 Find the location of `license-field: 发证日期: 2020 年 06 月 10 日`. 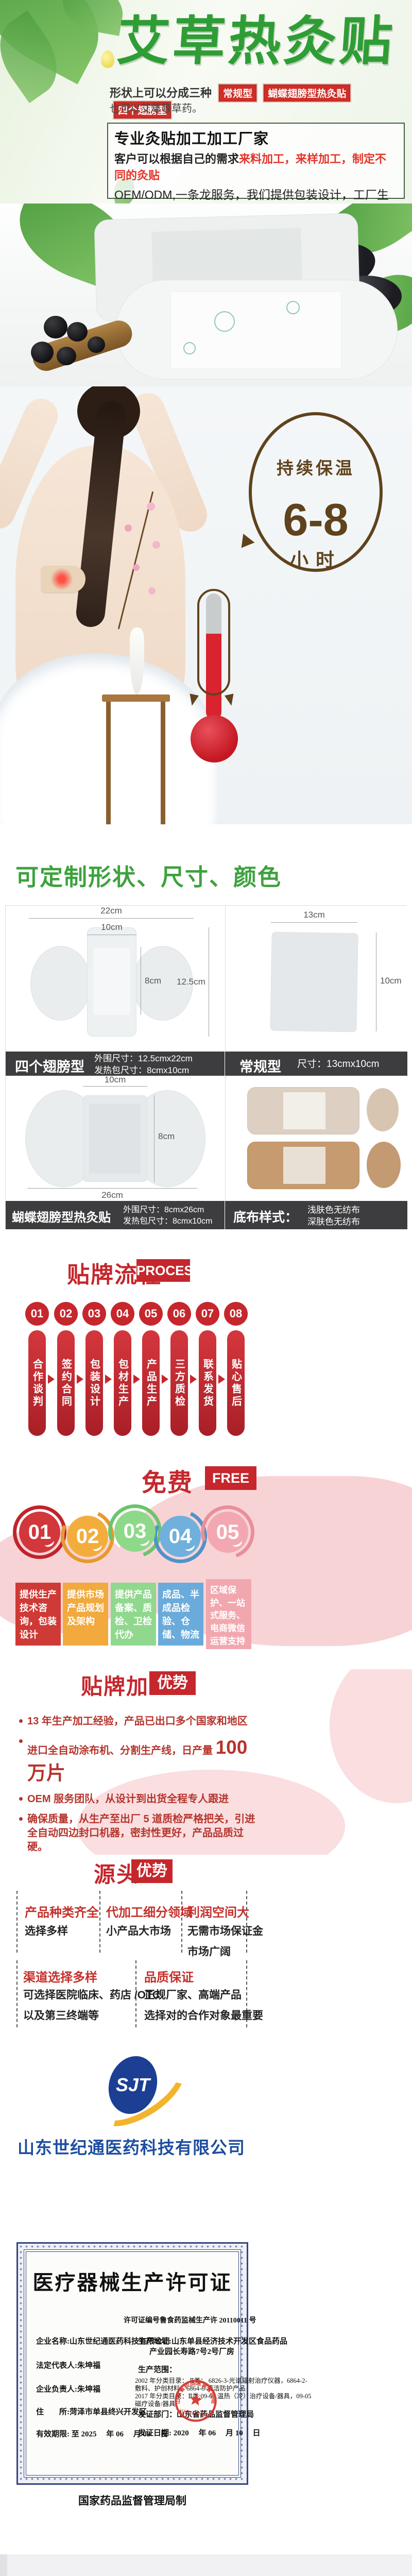

license-field: 发证日期: 2020 年 06 月 10 日 is located at coordinates (200, 2433).